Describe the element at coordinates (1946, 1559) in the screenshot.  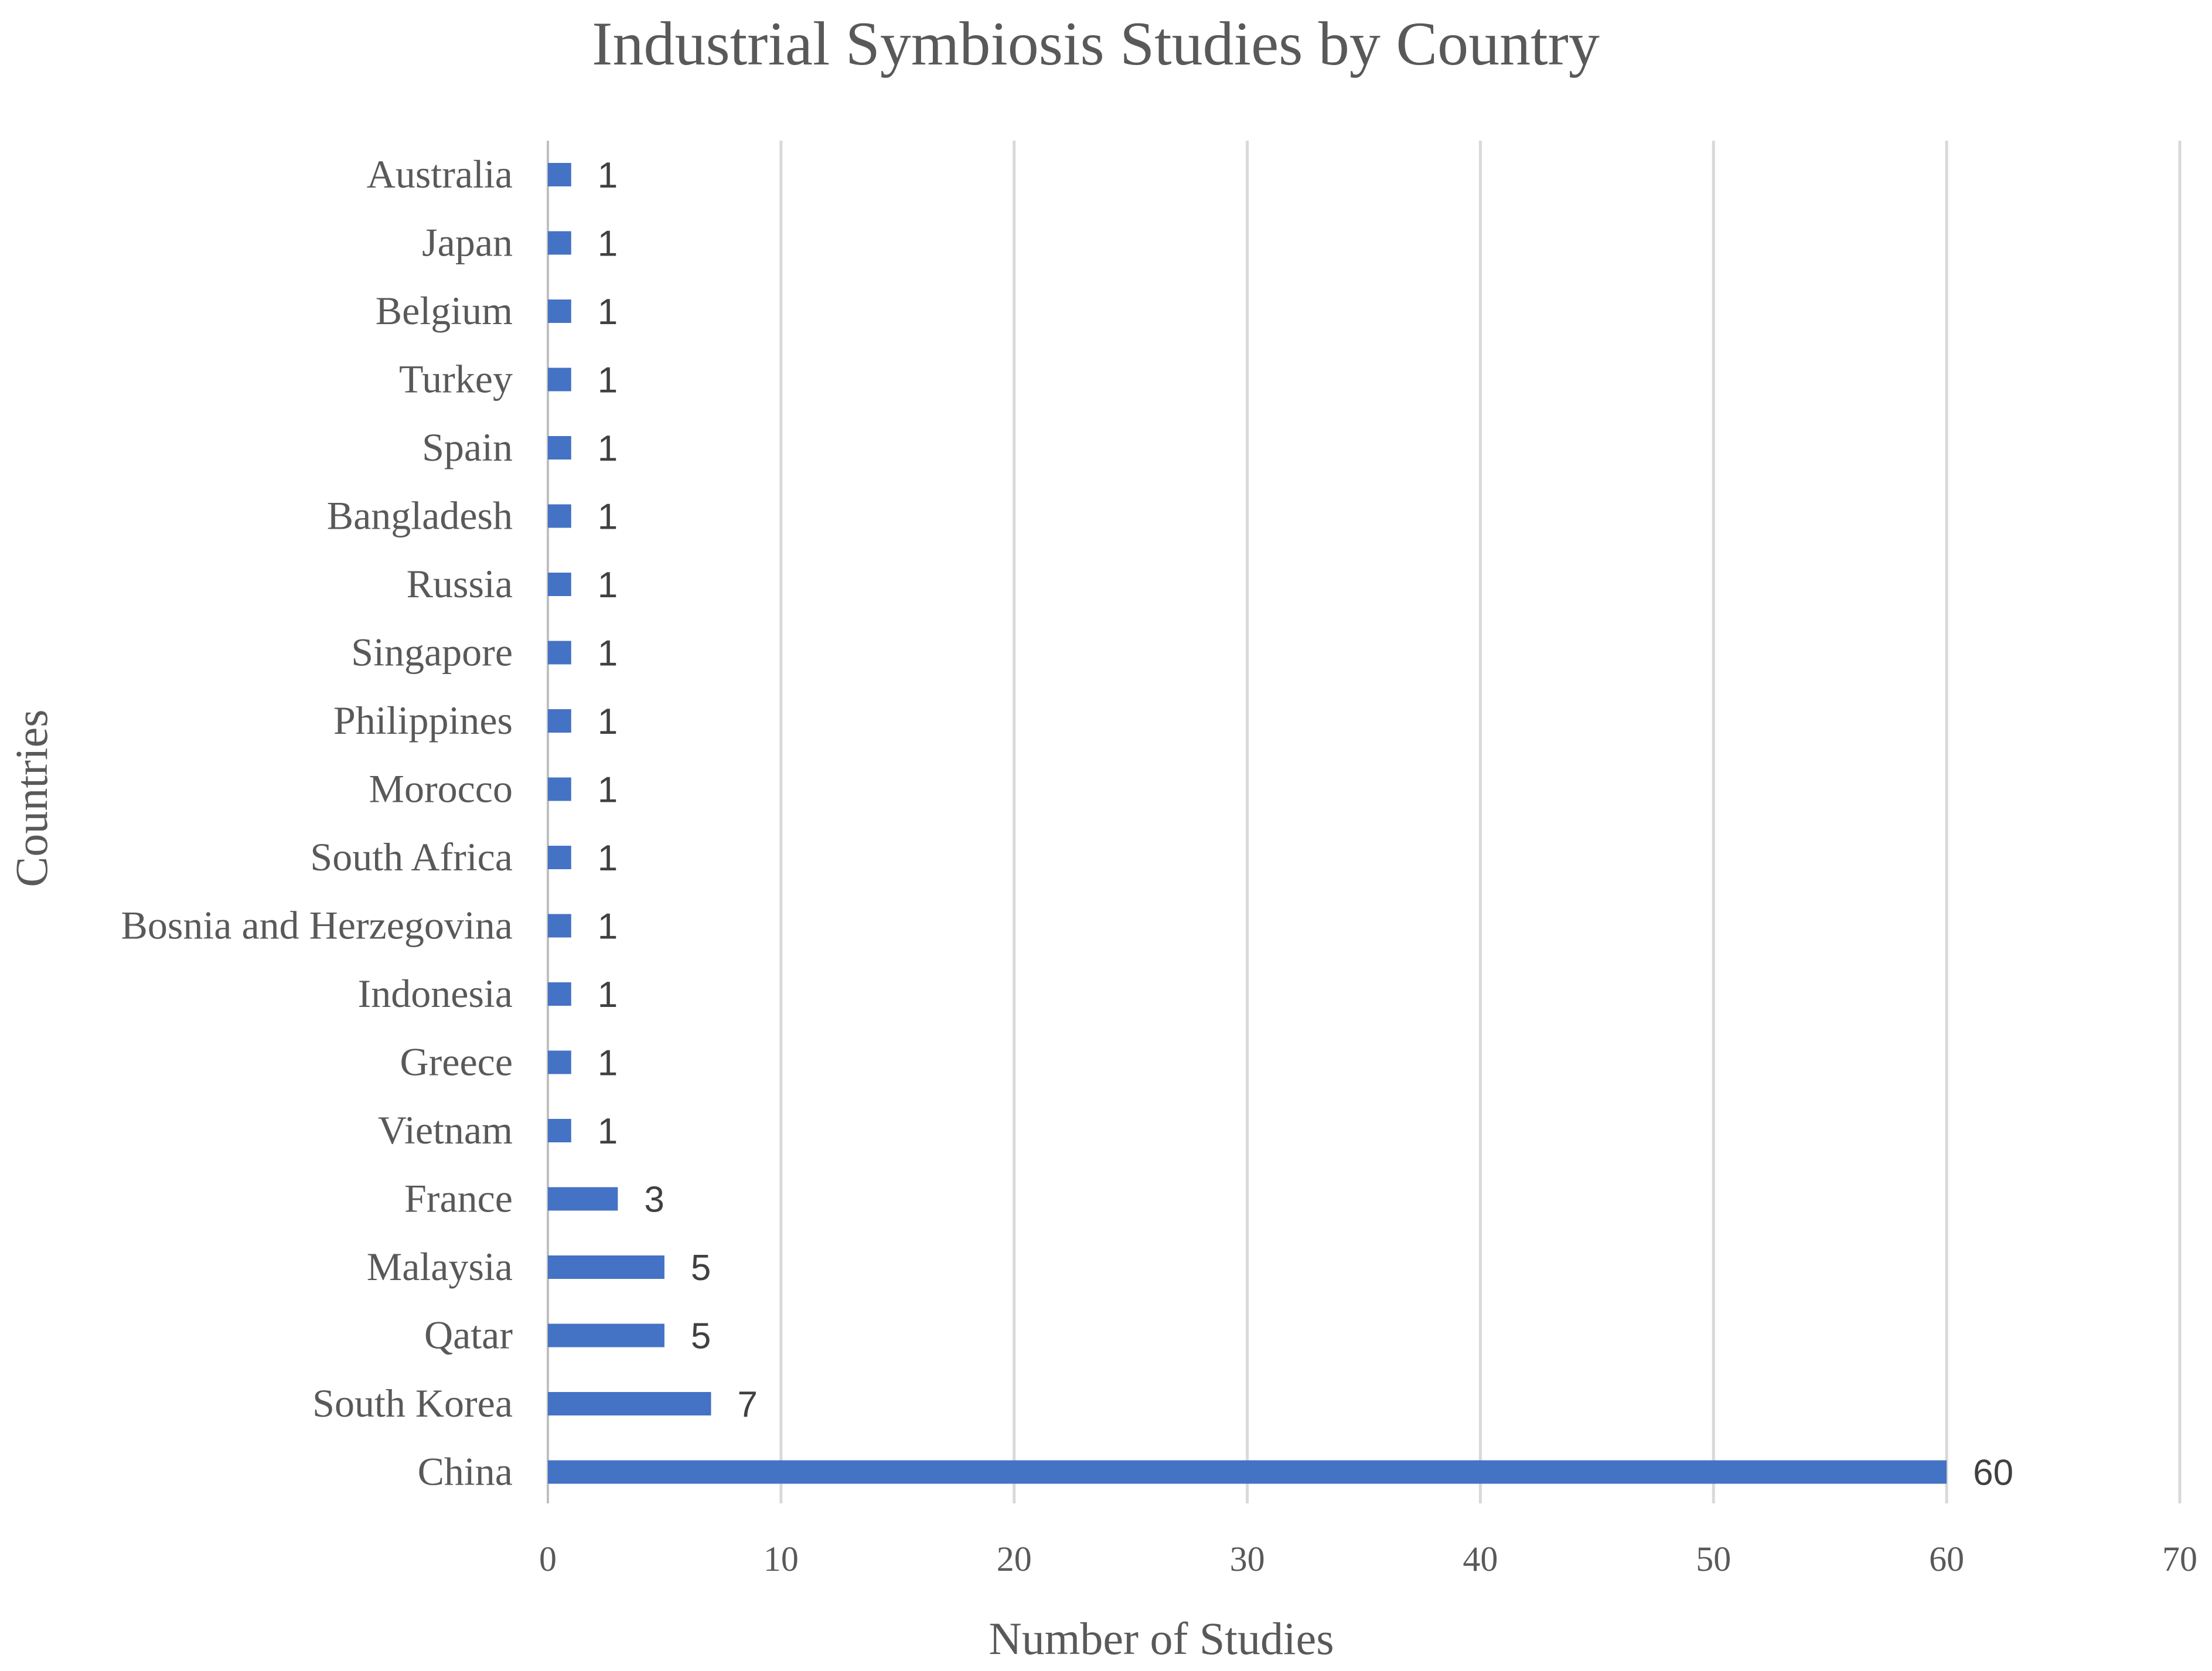
I see `x-tick-label: 60` at that location.